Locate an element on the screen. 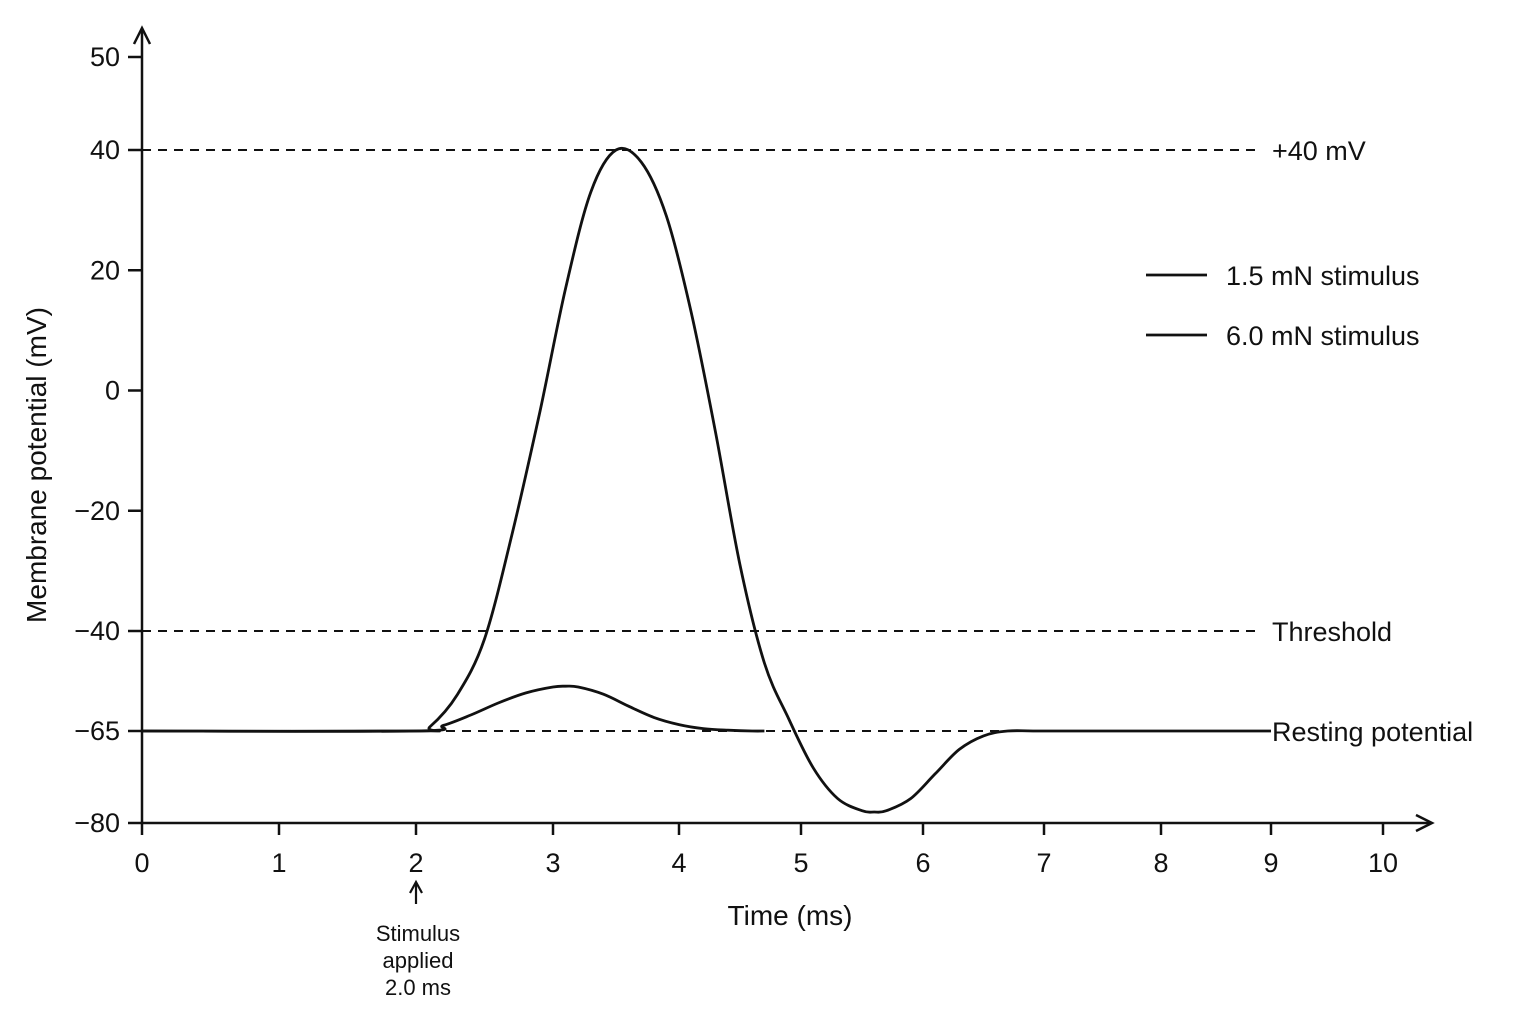  reference-line-label: Resting potential is located at coordinates (1372, 732).